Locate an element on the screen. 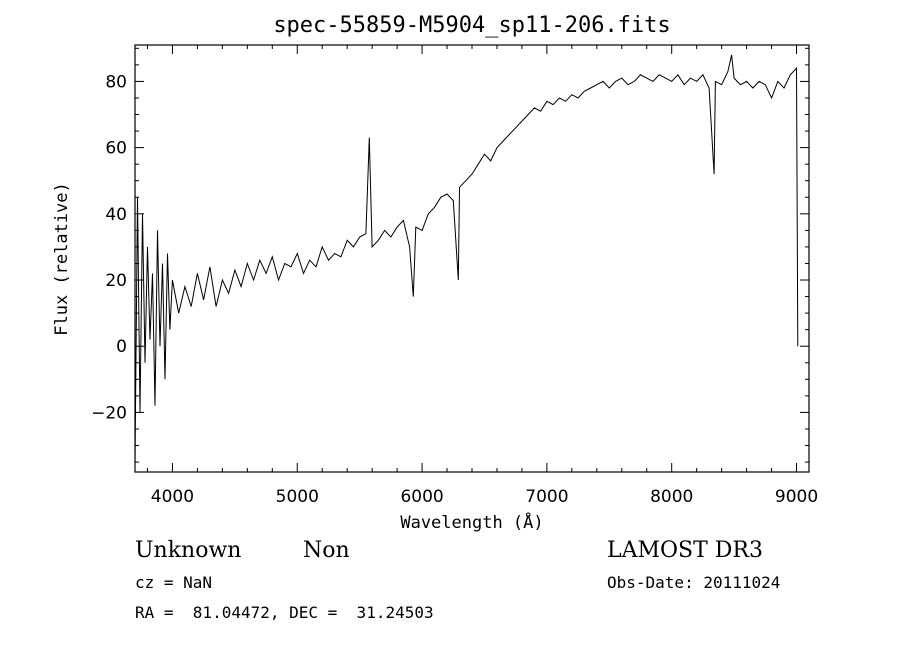 This screenshot has width=900, height=649. y-axis-label: Flux (relative) is located at coordinates (62, 259).